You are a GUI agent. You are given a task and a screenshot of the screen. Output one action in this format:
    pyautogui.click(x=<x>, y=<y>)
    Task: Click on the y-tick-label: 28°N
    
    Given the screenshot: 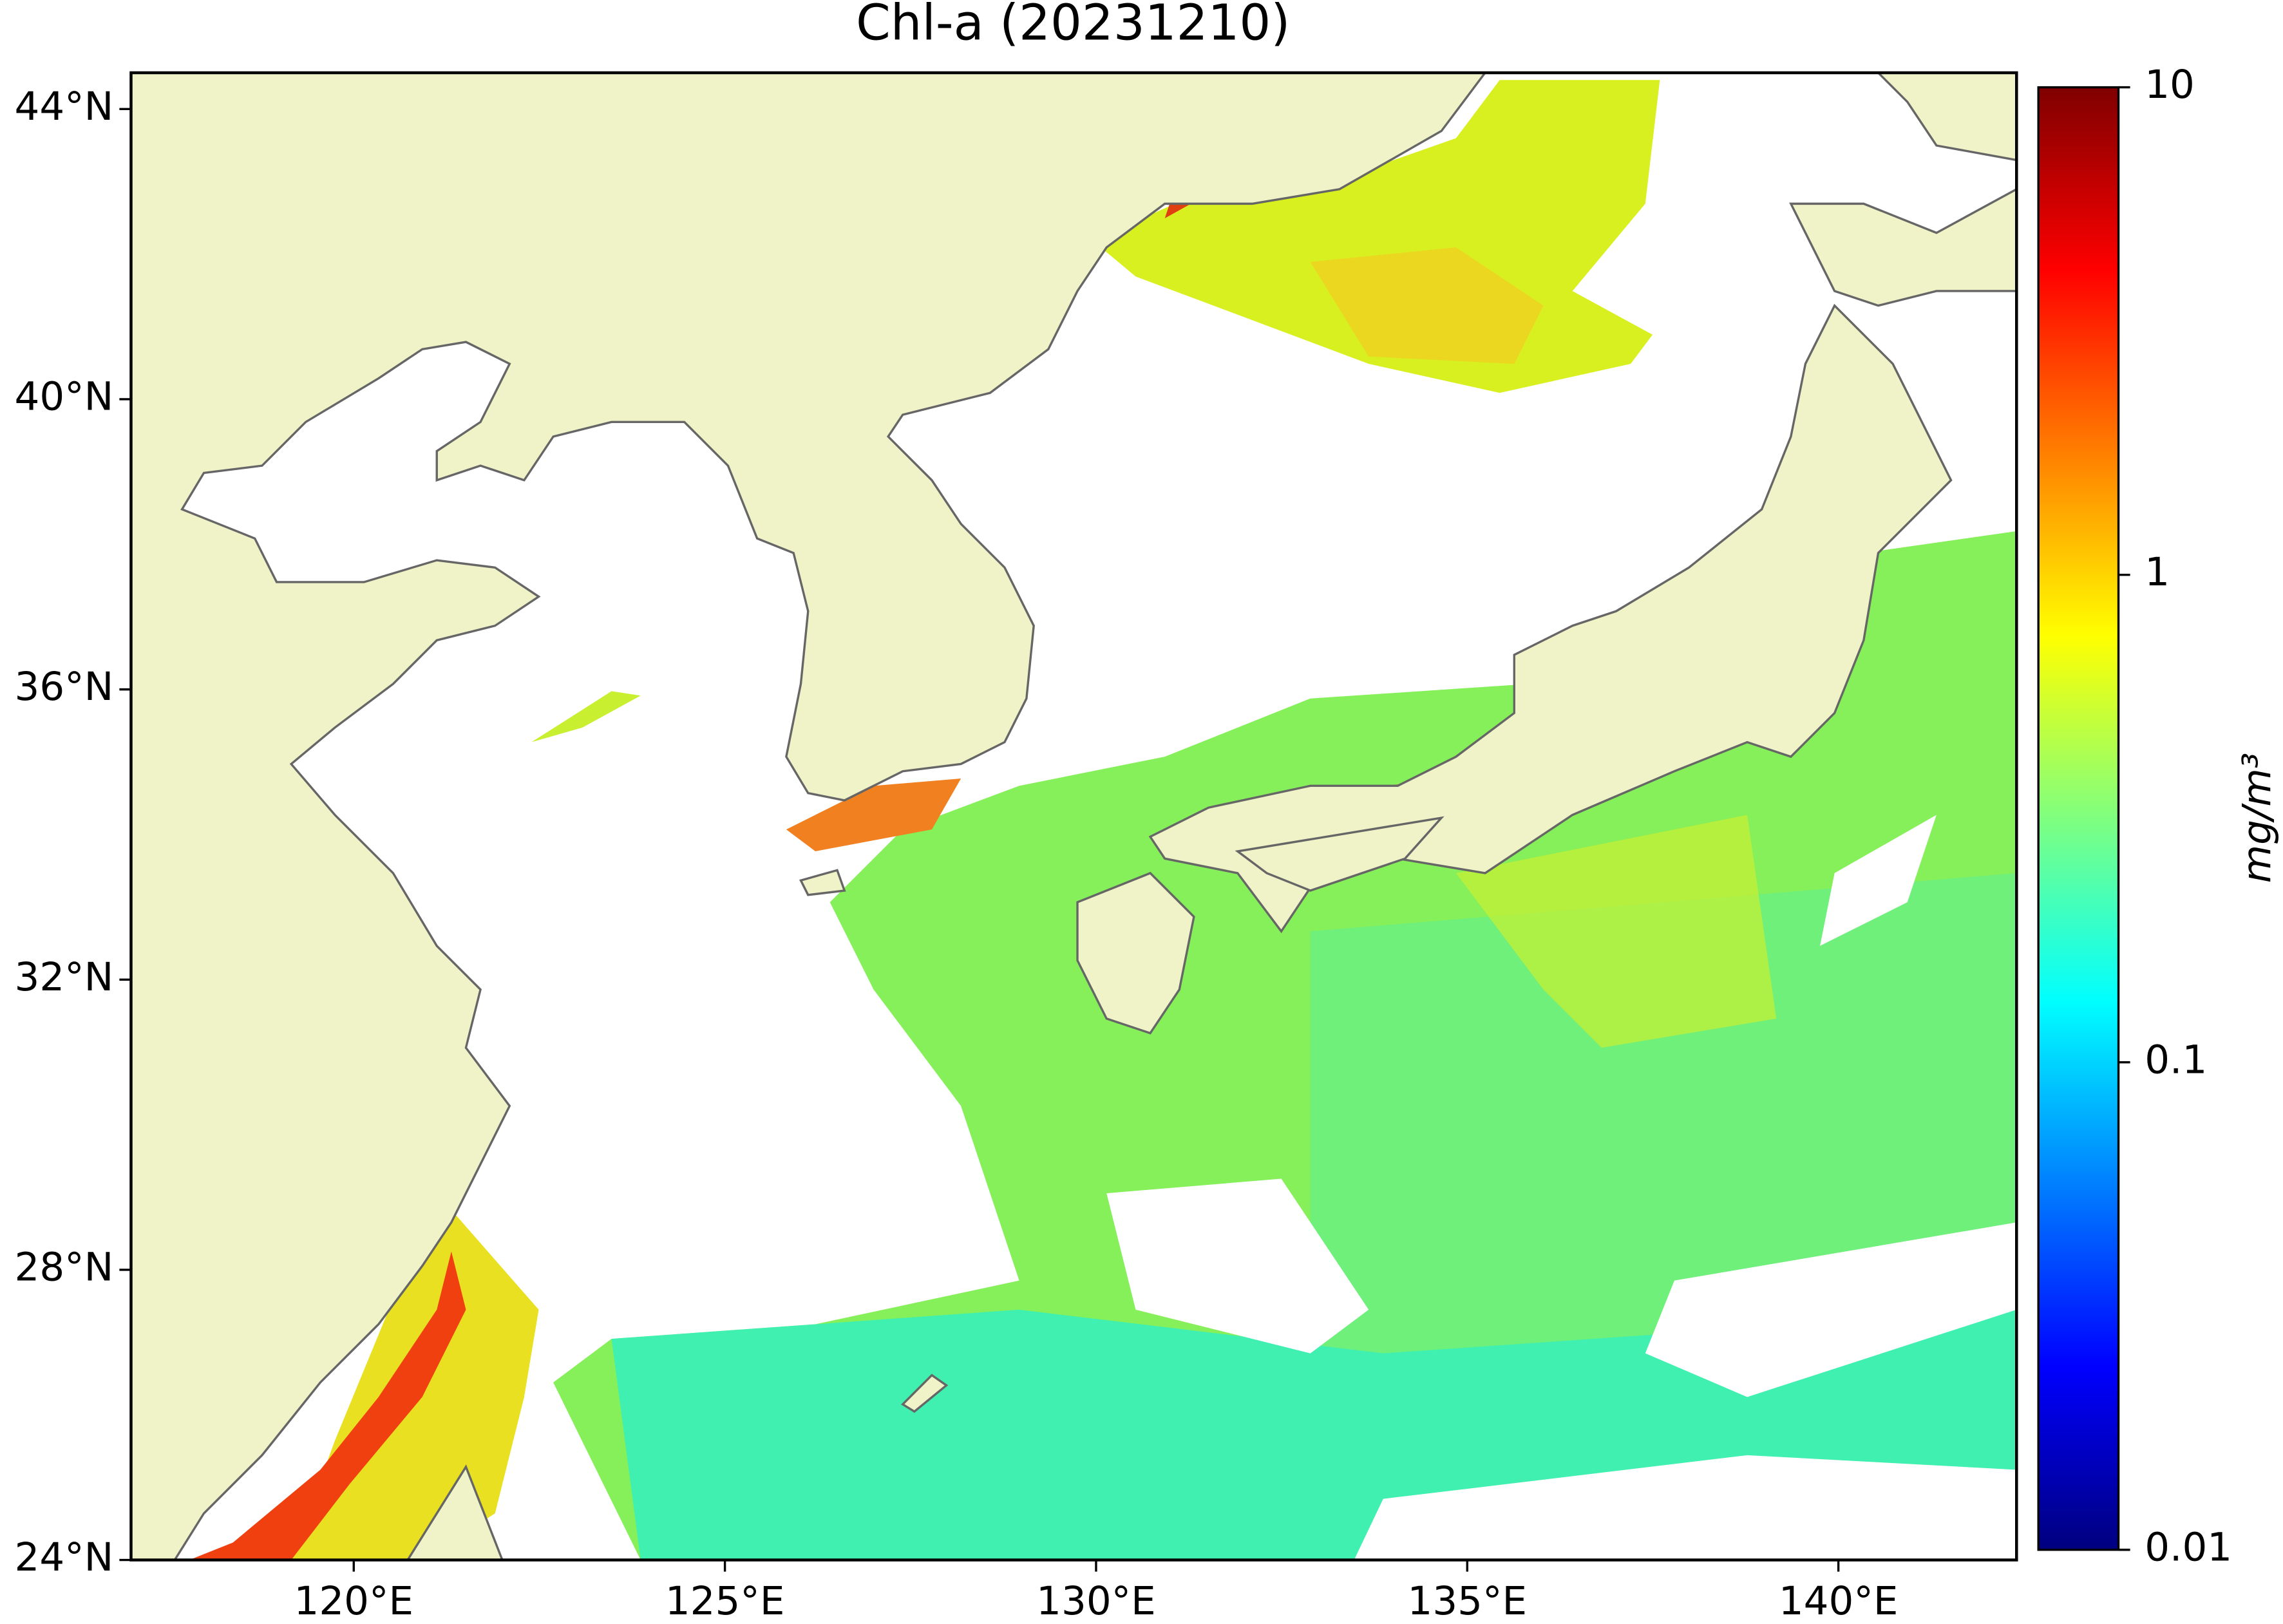 What is the action you would take?
    pyautogui.click(x=64, y=1267)
    